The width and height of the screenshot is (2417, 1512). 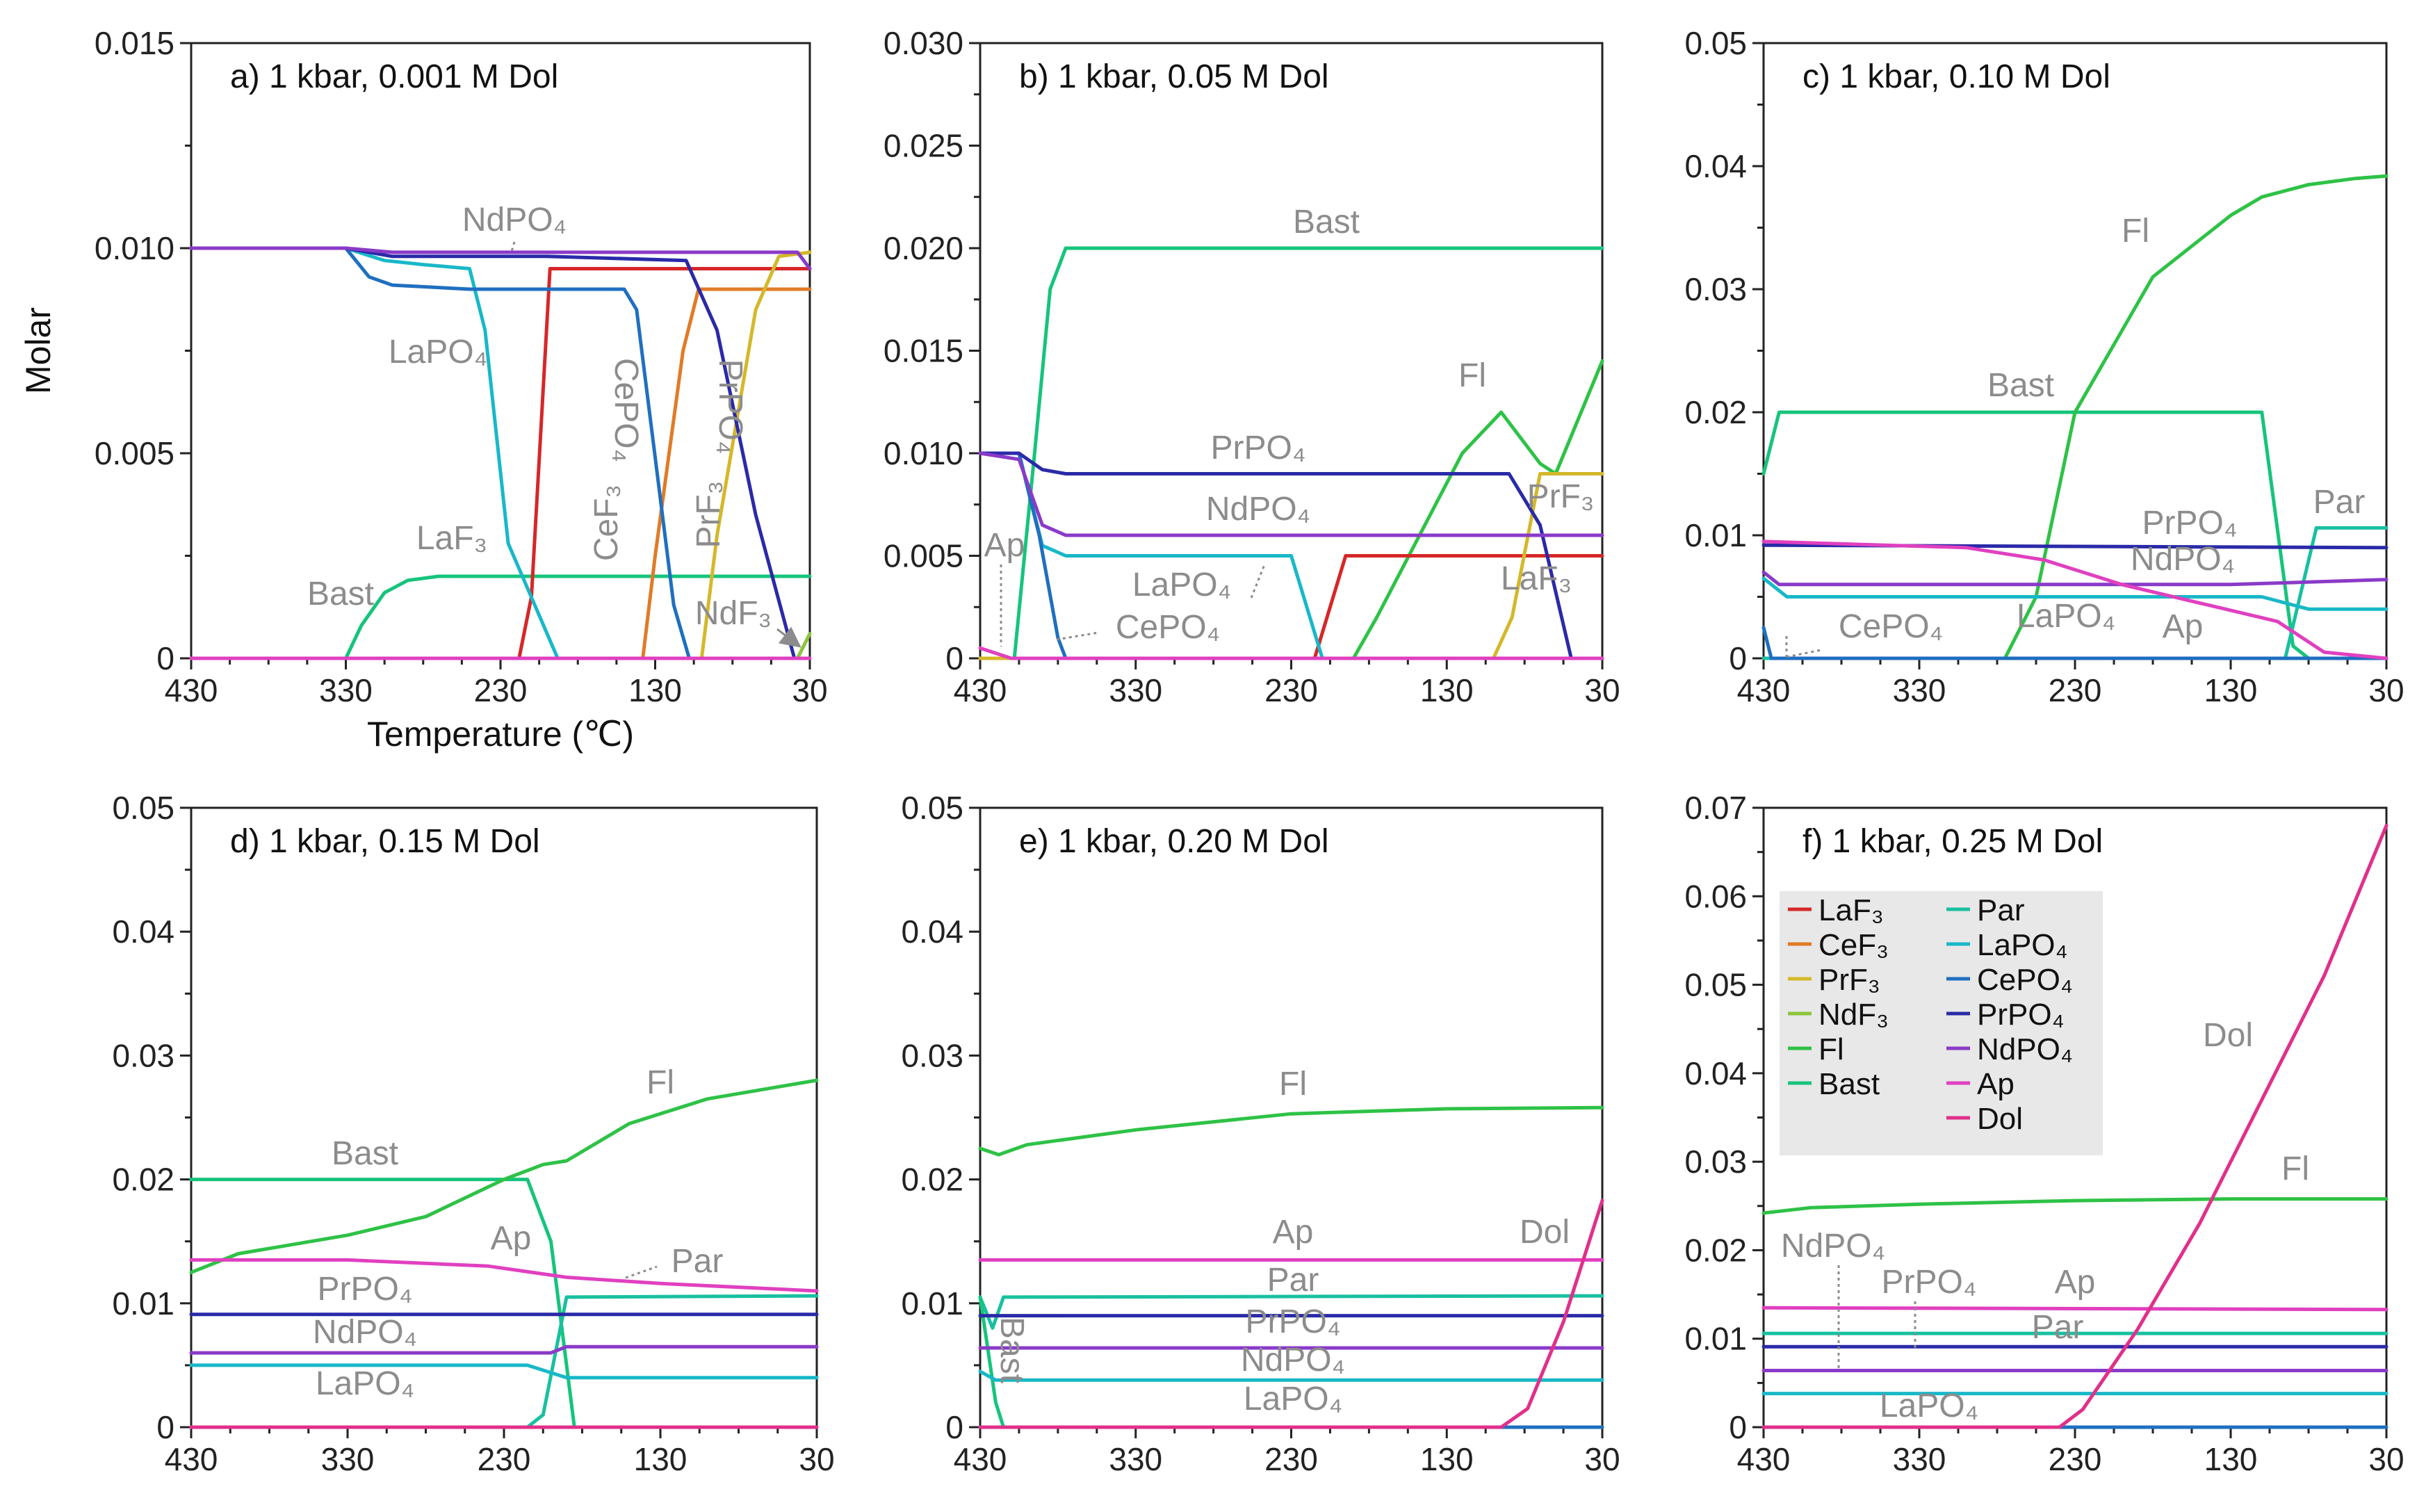 I want to click on panel-title: d) 1 kbar, 0.15 M Dol, so click(x=385, y=841).